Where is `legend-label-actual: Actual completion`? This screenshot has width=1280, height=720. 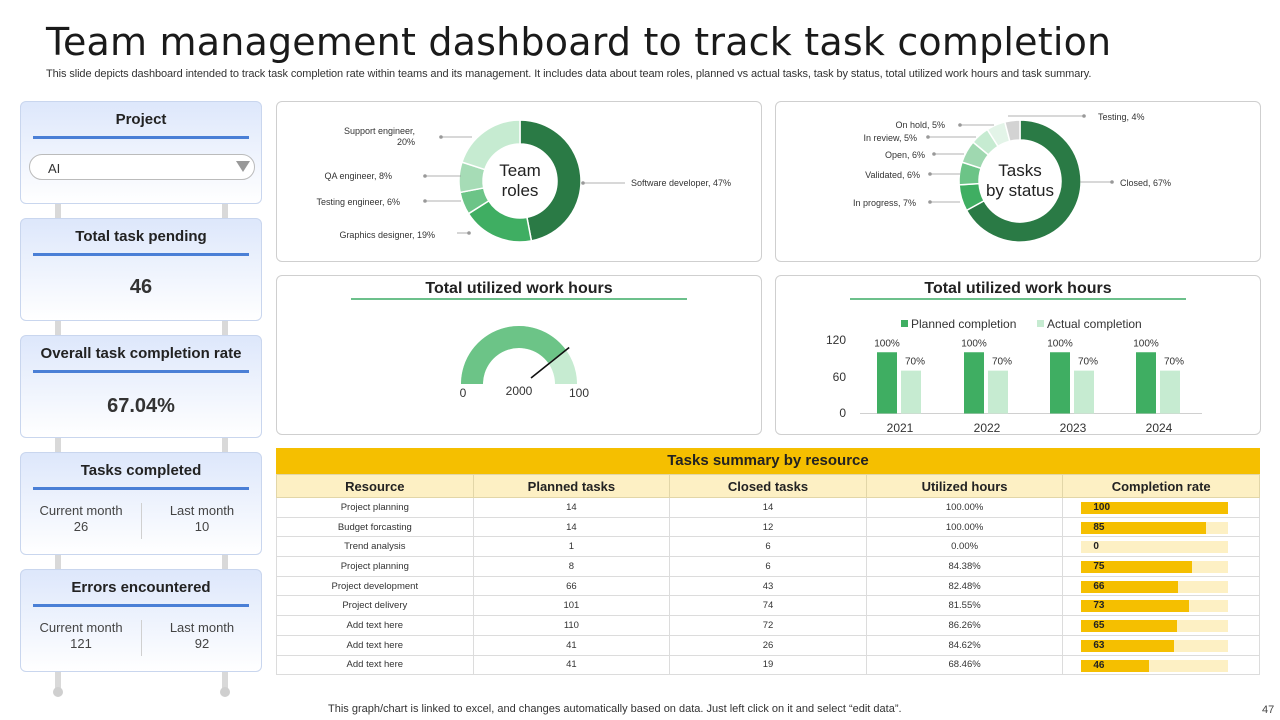
legend-label-actual: Actual completion is located at coordinates (1094, 324).